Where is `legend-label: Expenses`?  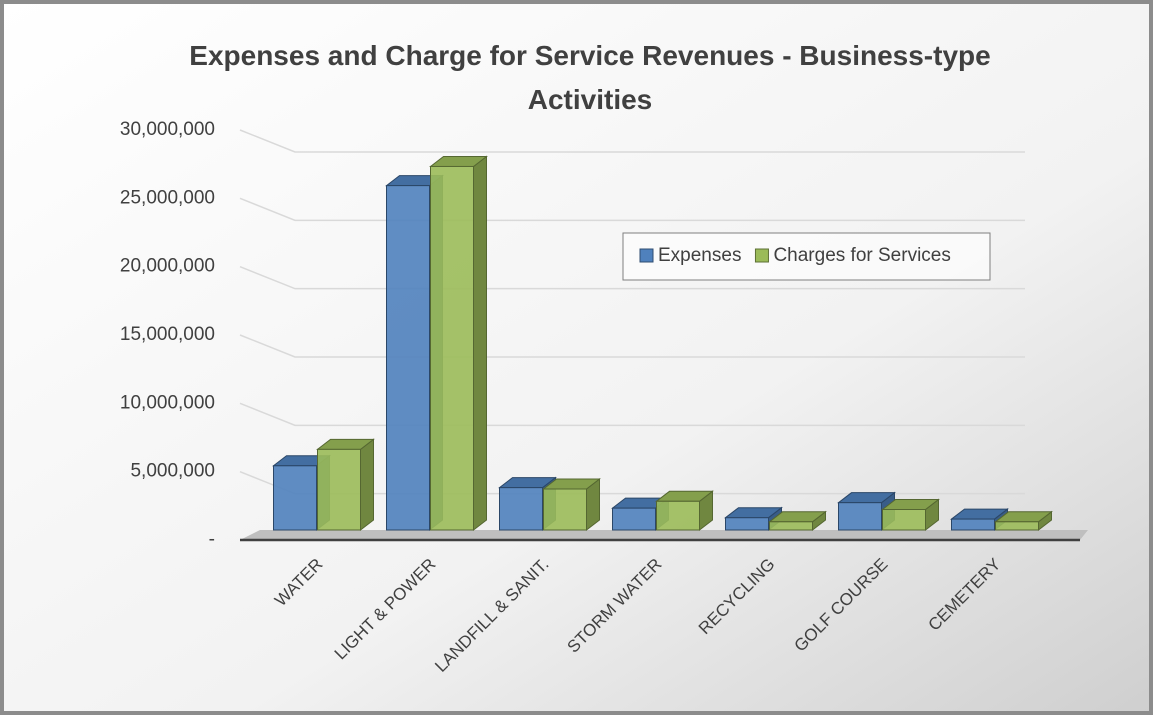 legend-label: Expenses is located at coordinates (699, 255).